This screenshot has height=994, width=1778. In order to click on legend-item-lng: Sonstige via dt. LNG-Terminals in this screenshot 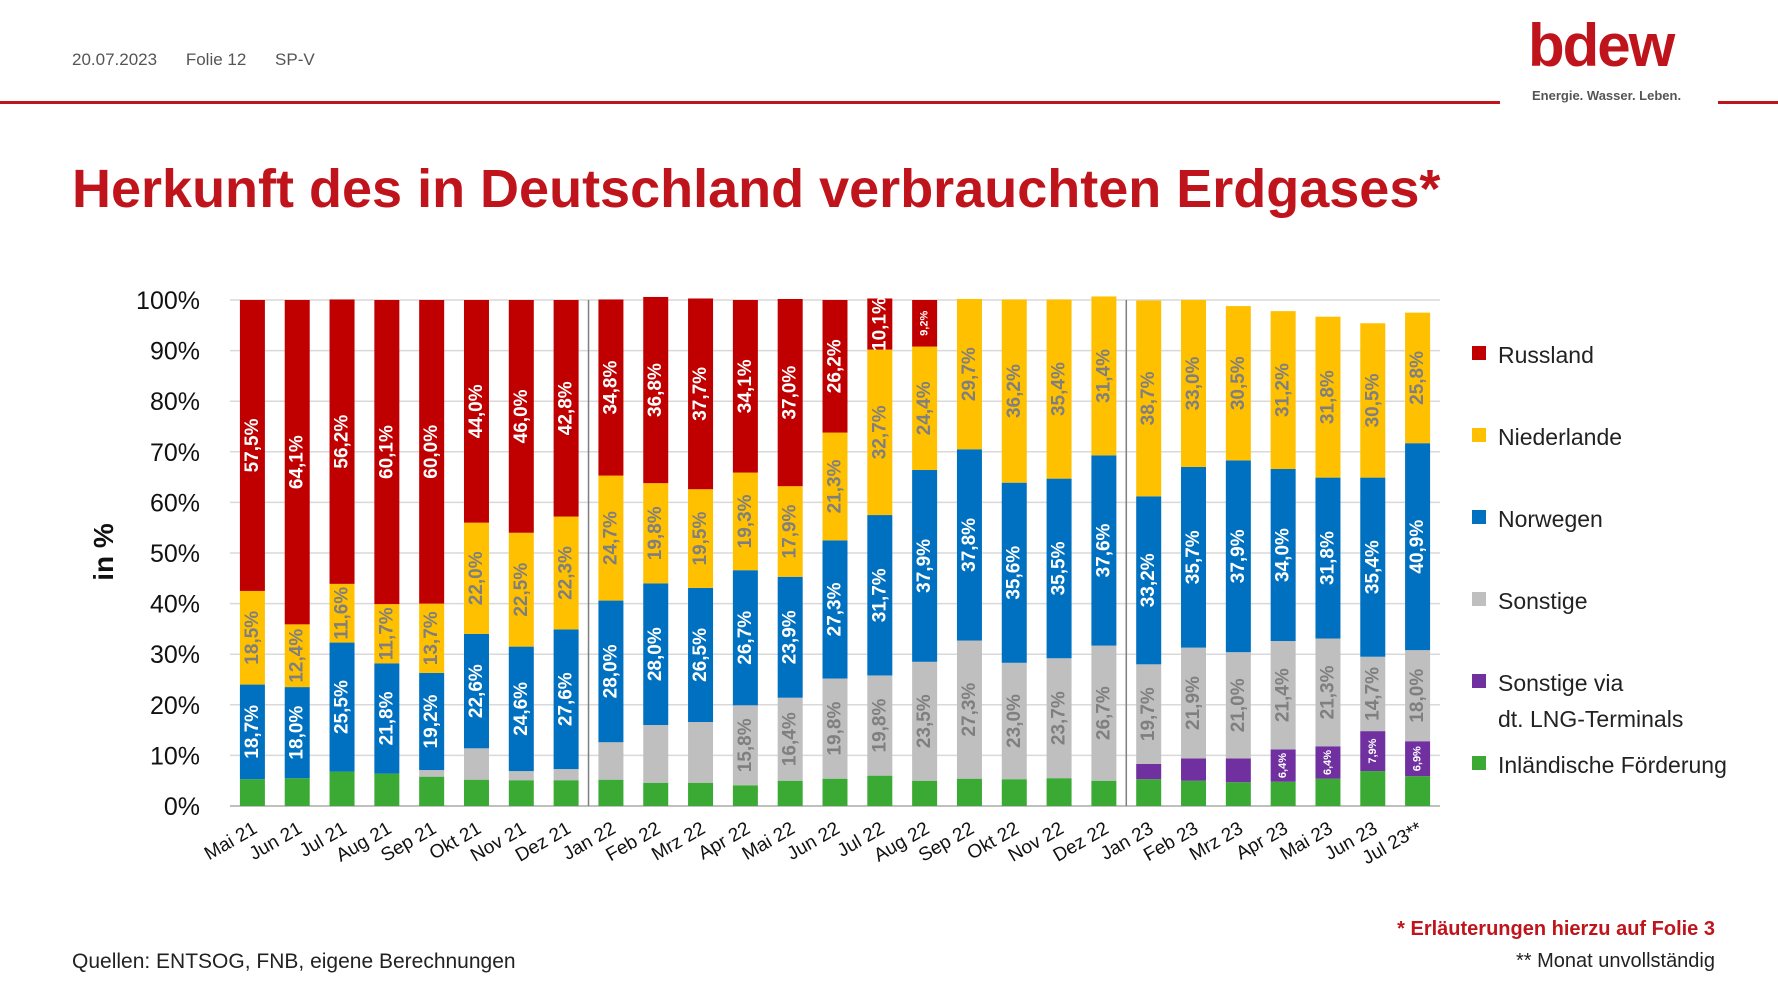, I will do `click(1599, 707)`.